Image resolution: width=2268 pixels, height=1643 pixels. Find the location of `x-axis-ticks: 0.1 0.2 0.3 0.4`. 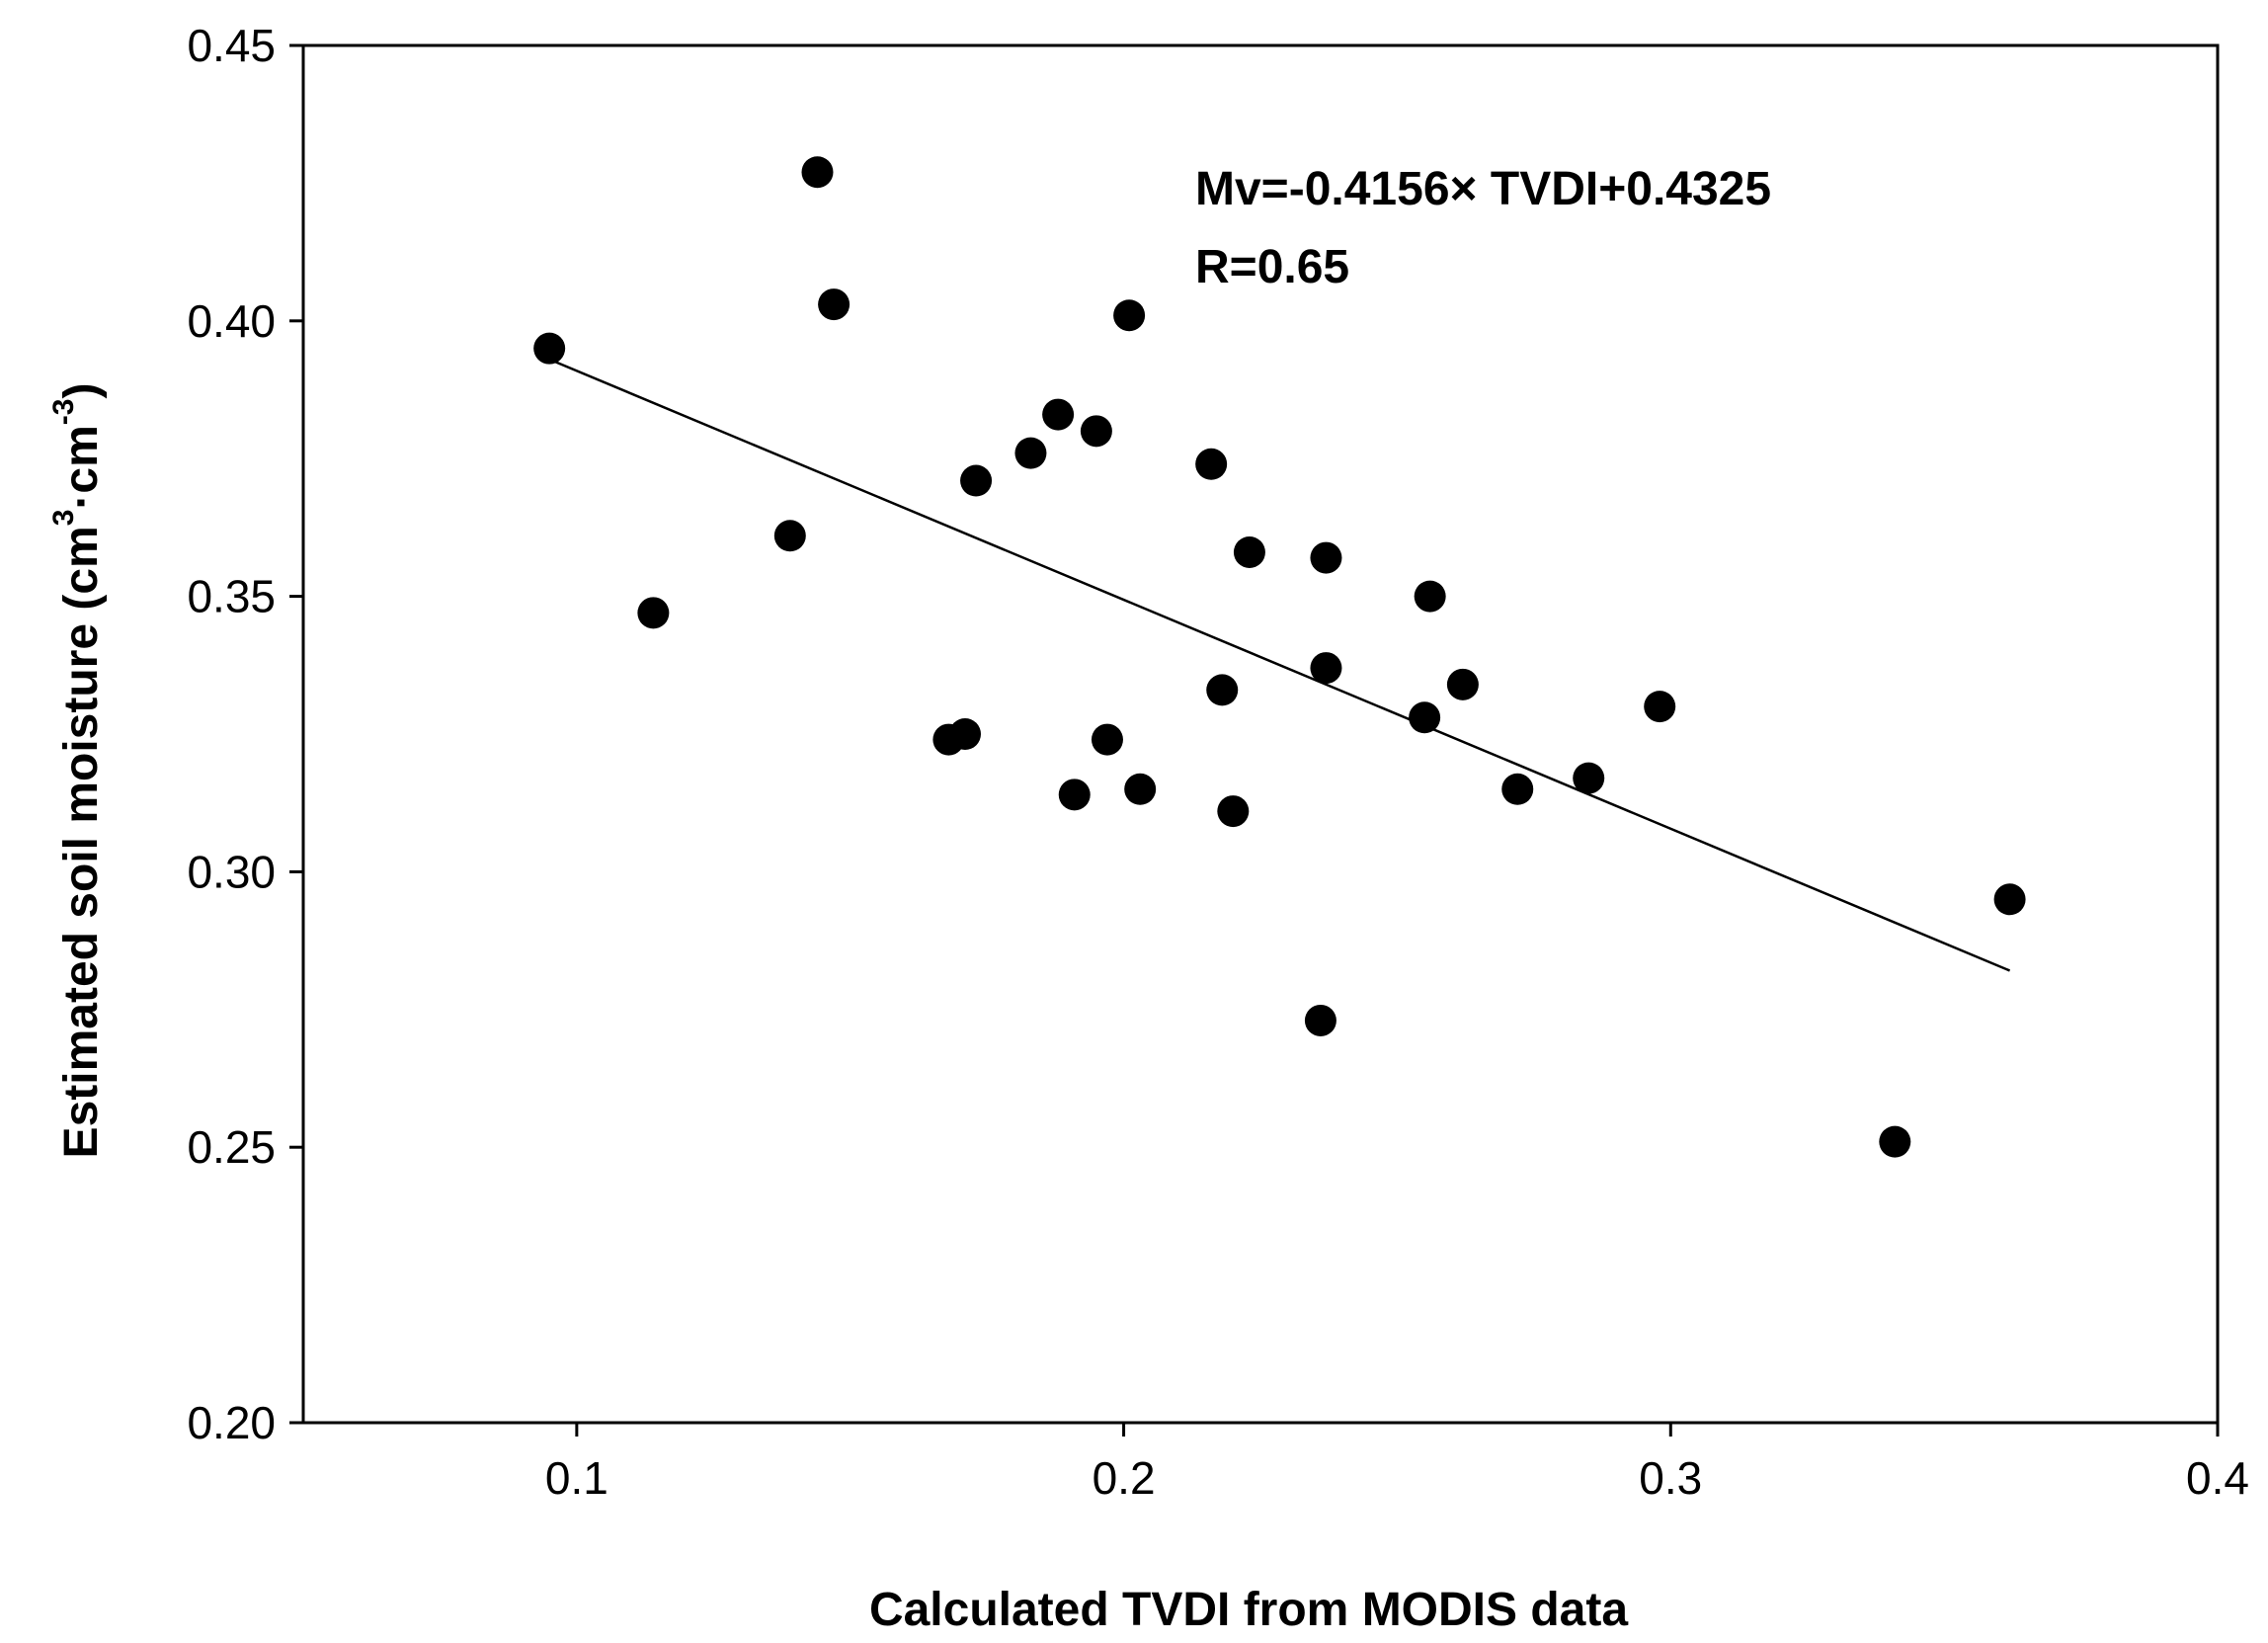

x-axis-ticks: 0.1 0.2 0.3 0.4 is located at coordinates (1397, 1463).